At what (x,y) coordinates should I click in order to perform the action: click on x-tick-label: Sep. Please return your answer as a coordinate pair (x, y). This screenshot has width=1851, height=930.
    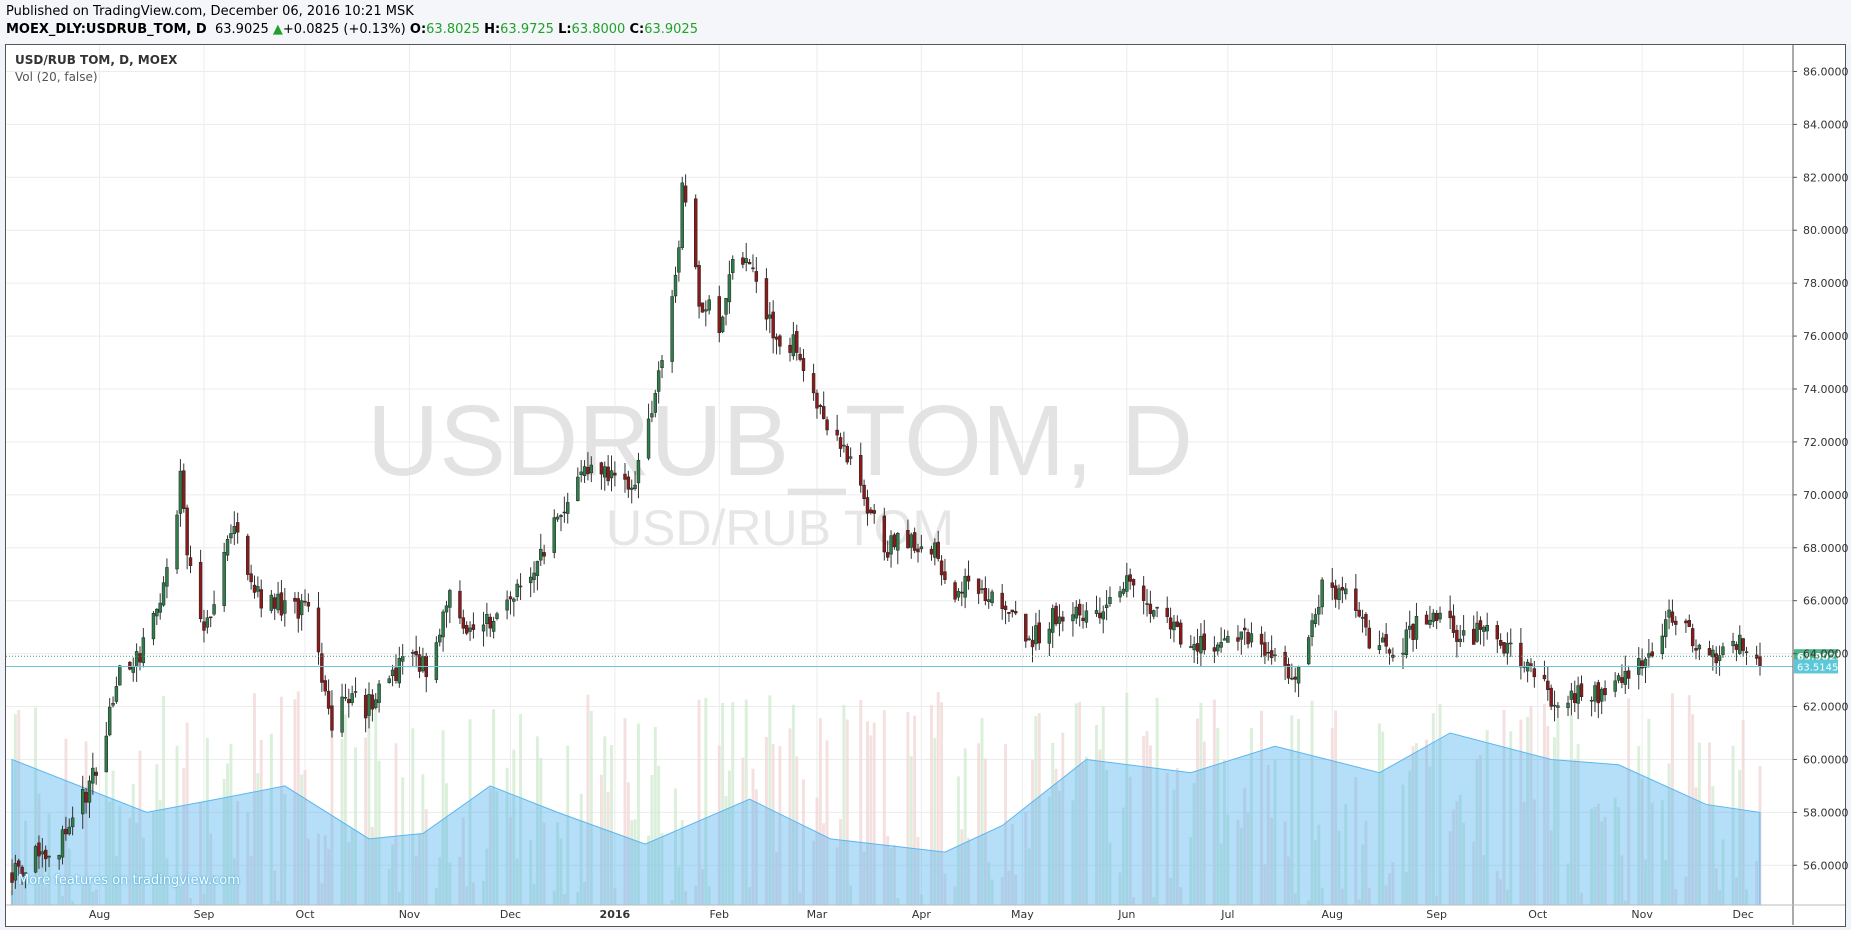
    Looking at the image, I should click on (1436, 914).